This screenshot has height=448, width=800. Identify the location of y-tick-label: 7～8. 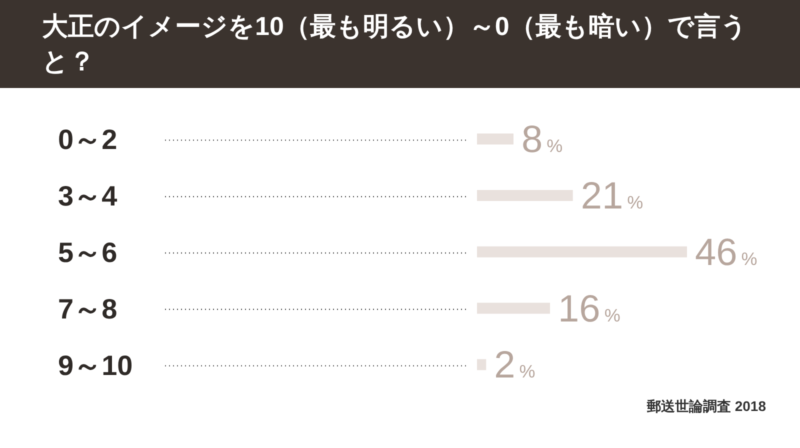
(88, 308).